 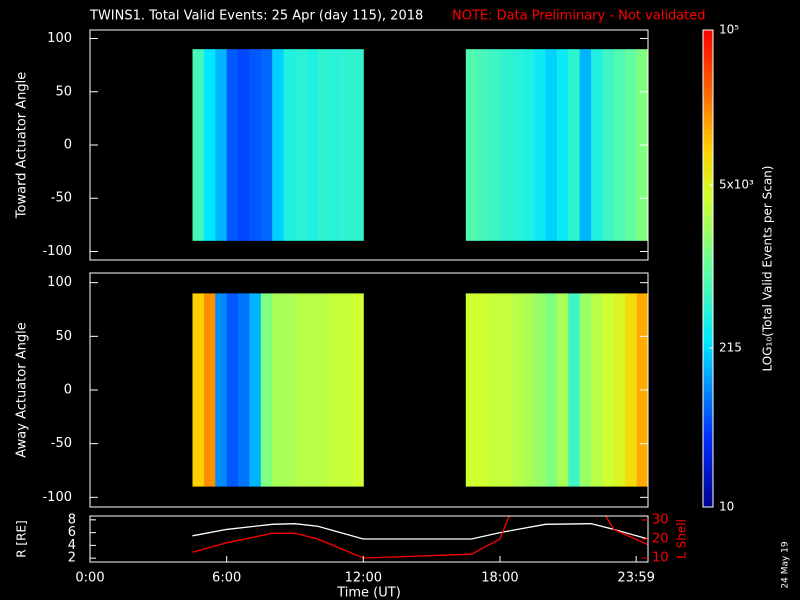 What do you see at coordinates (22, 389) in the screenshot?
I see `y-axis-label: Away Actuator Angle` at bounding box center [22, 389].